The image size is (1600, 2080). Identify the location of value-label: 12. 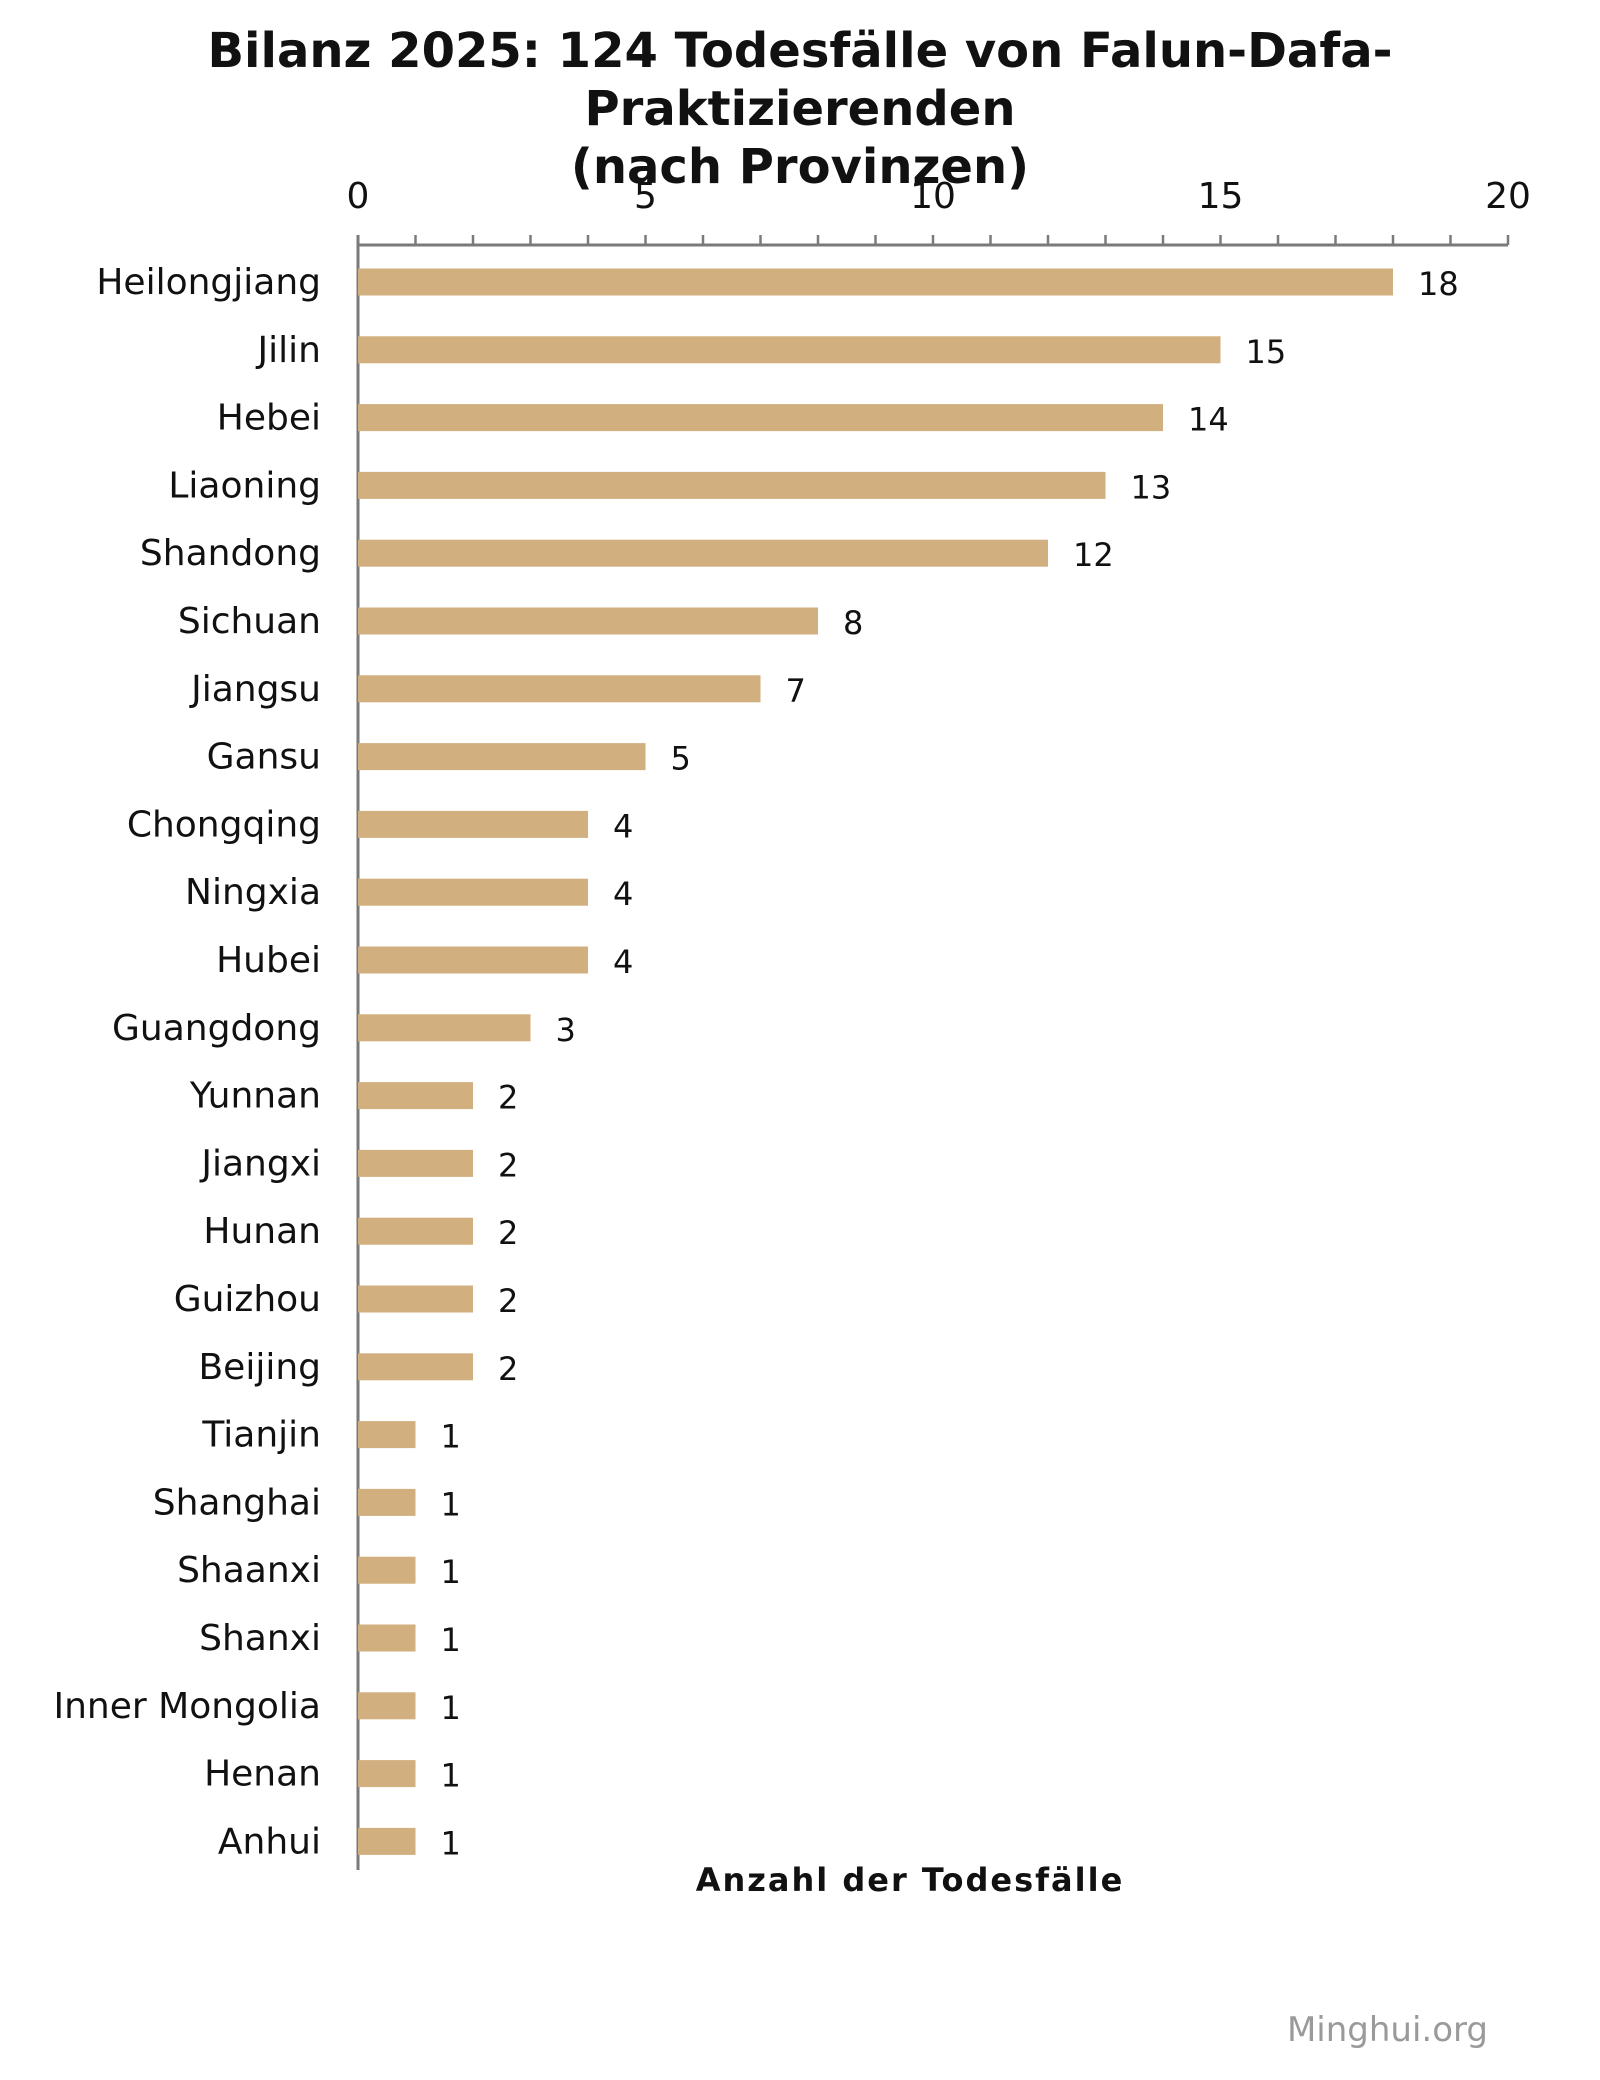
(1093, 555).